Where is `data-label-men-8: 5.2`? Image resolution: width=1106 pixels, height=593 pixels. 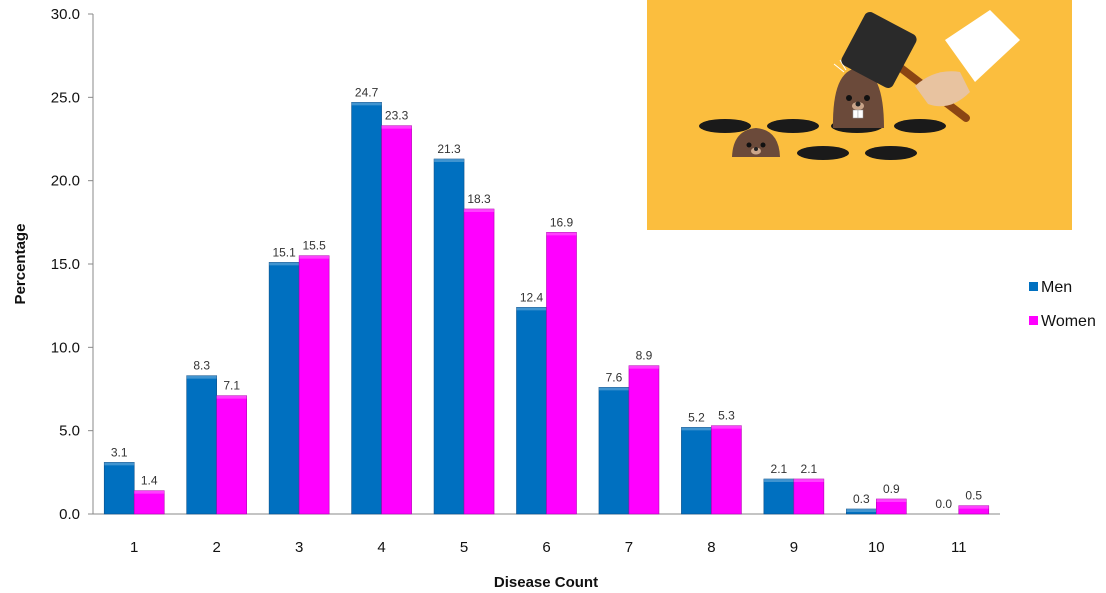
data-label-men-8: 5.2 is located at coordinates (696, 417).